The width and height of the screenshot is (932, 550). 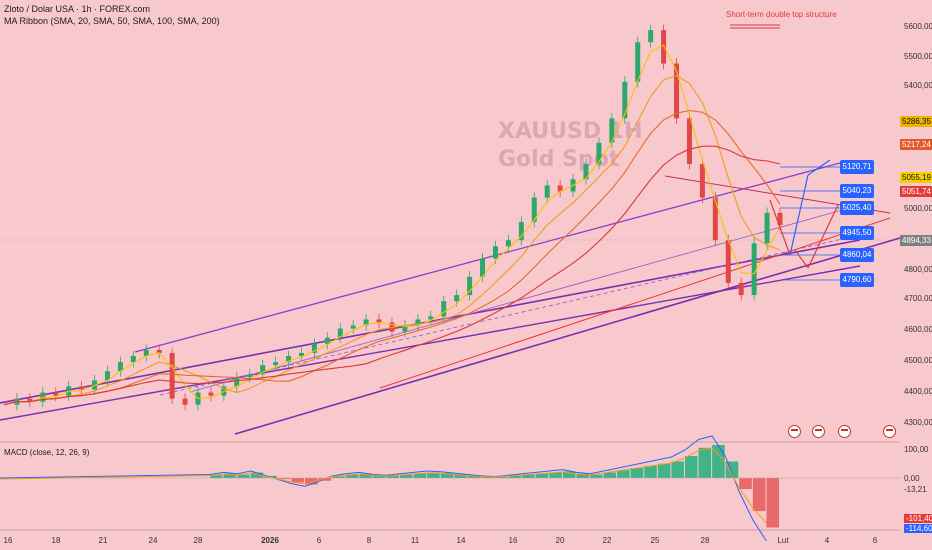 I want to click on date-tick: 2026, so click(x=270, y=540).